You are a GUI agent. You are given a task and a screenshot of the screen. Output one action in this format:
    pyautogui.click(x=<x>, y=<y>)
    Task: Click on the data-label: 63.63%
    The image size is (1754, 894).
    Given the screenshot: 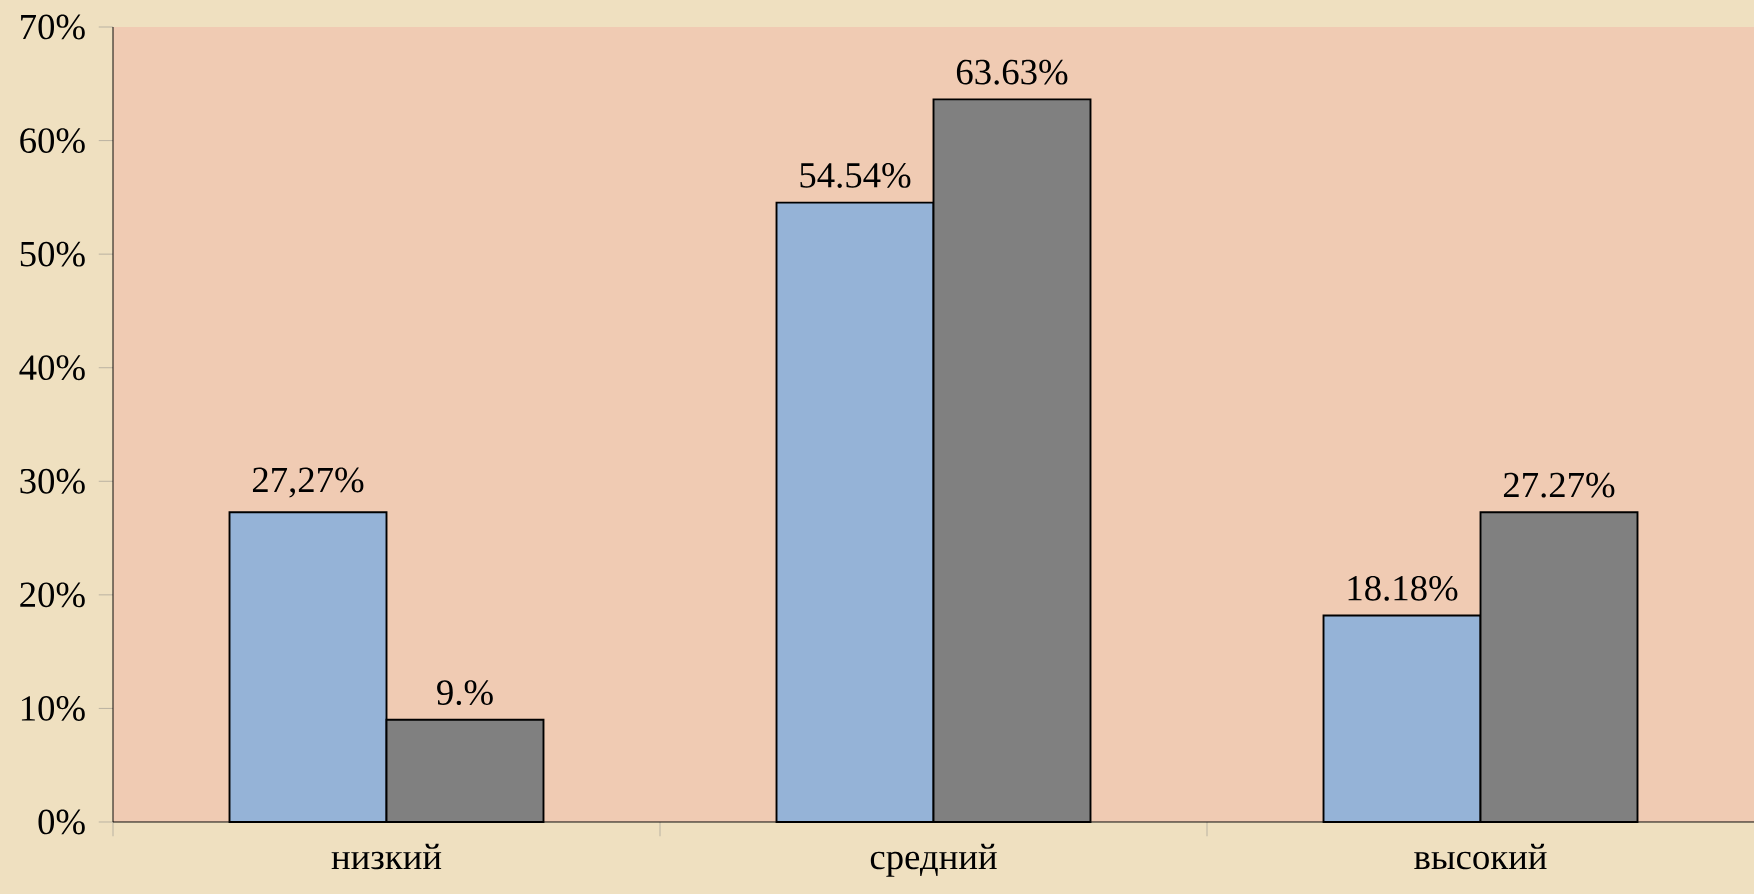 What is the action you would take?
    pyautogui.click(x=1012, y=72)
    